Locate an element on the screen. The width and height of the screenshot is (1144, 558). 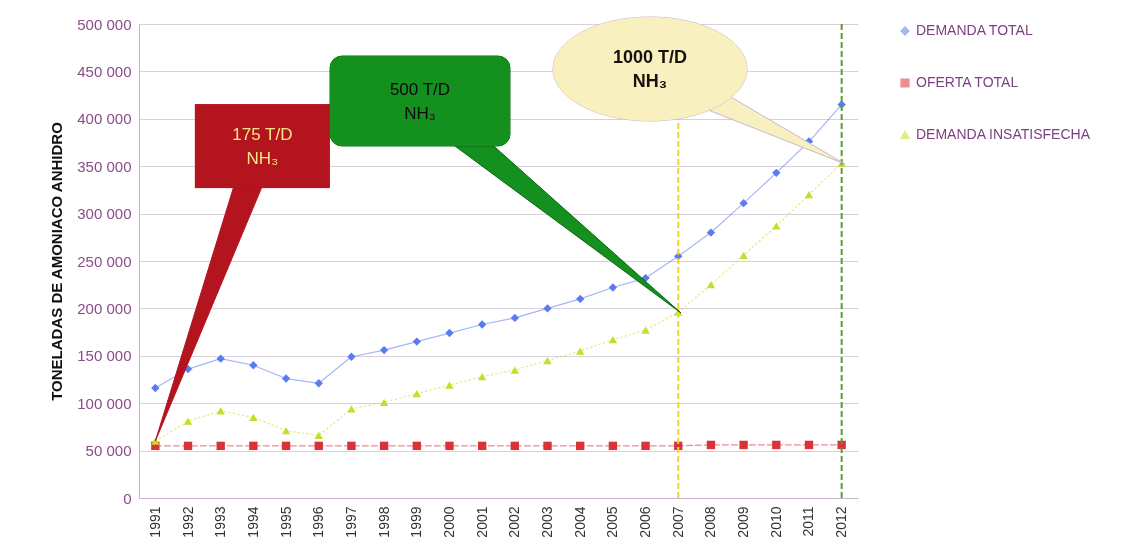
y-tick-label: 200 000 is located at coordinates (104, 308).